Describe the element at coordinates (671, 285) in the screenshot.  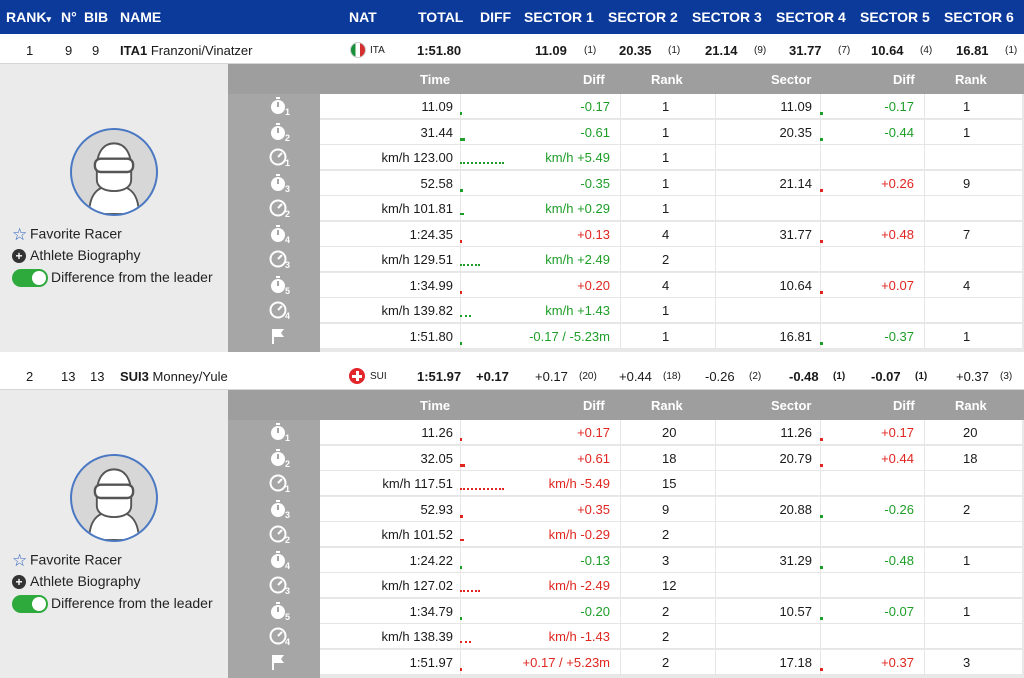
I see `split-row: 1:34.99 +0.20 4 10.64 +0.07 4` at that location.